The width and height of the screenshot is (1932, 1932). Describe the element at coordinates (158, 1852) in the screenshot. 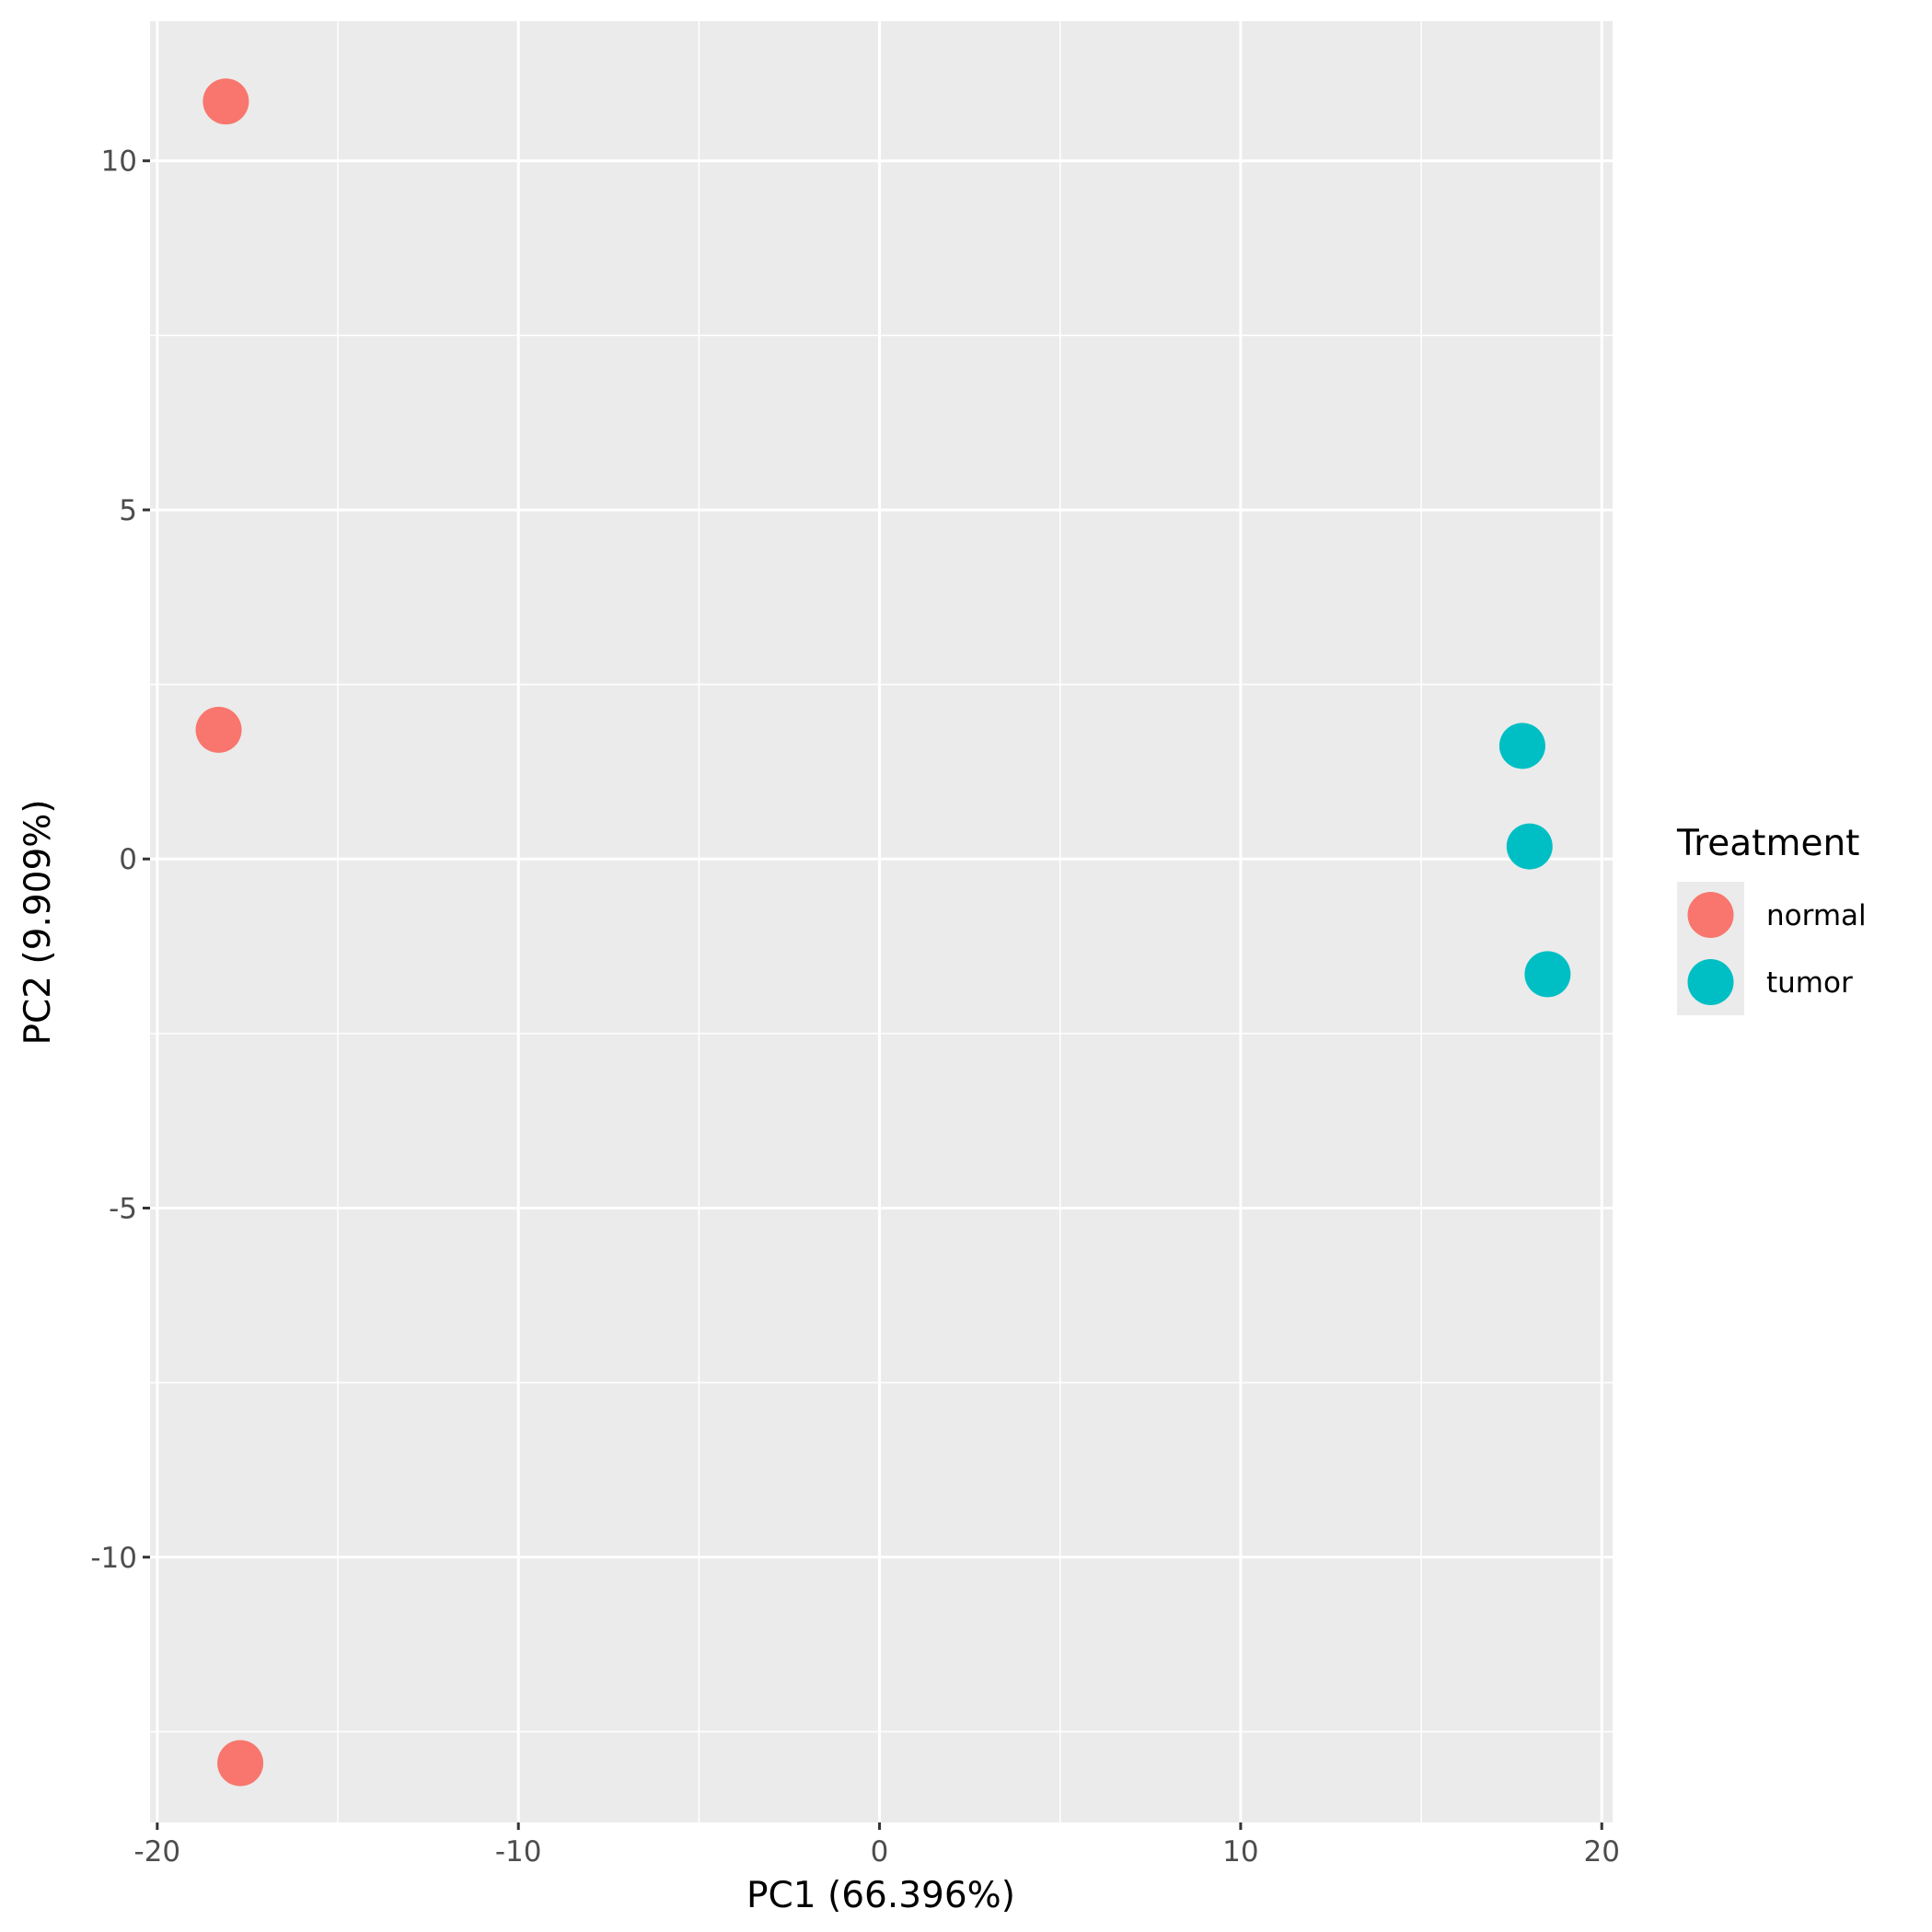

I see `x-tick-label: -20` at that location.